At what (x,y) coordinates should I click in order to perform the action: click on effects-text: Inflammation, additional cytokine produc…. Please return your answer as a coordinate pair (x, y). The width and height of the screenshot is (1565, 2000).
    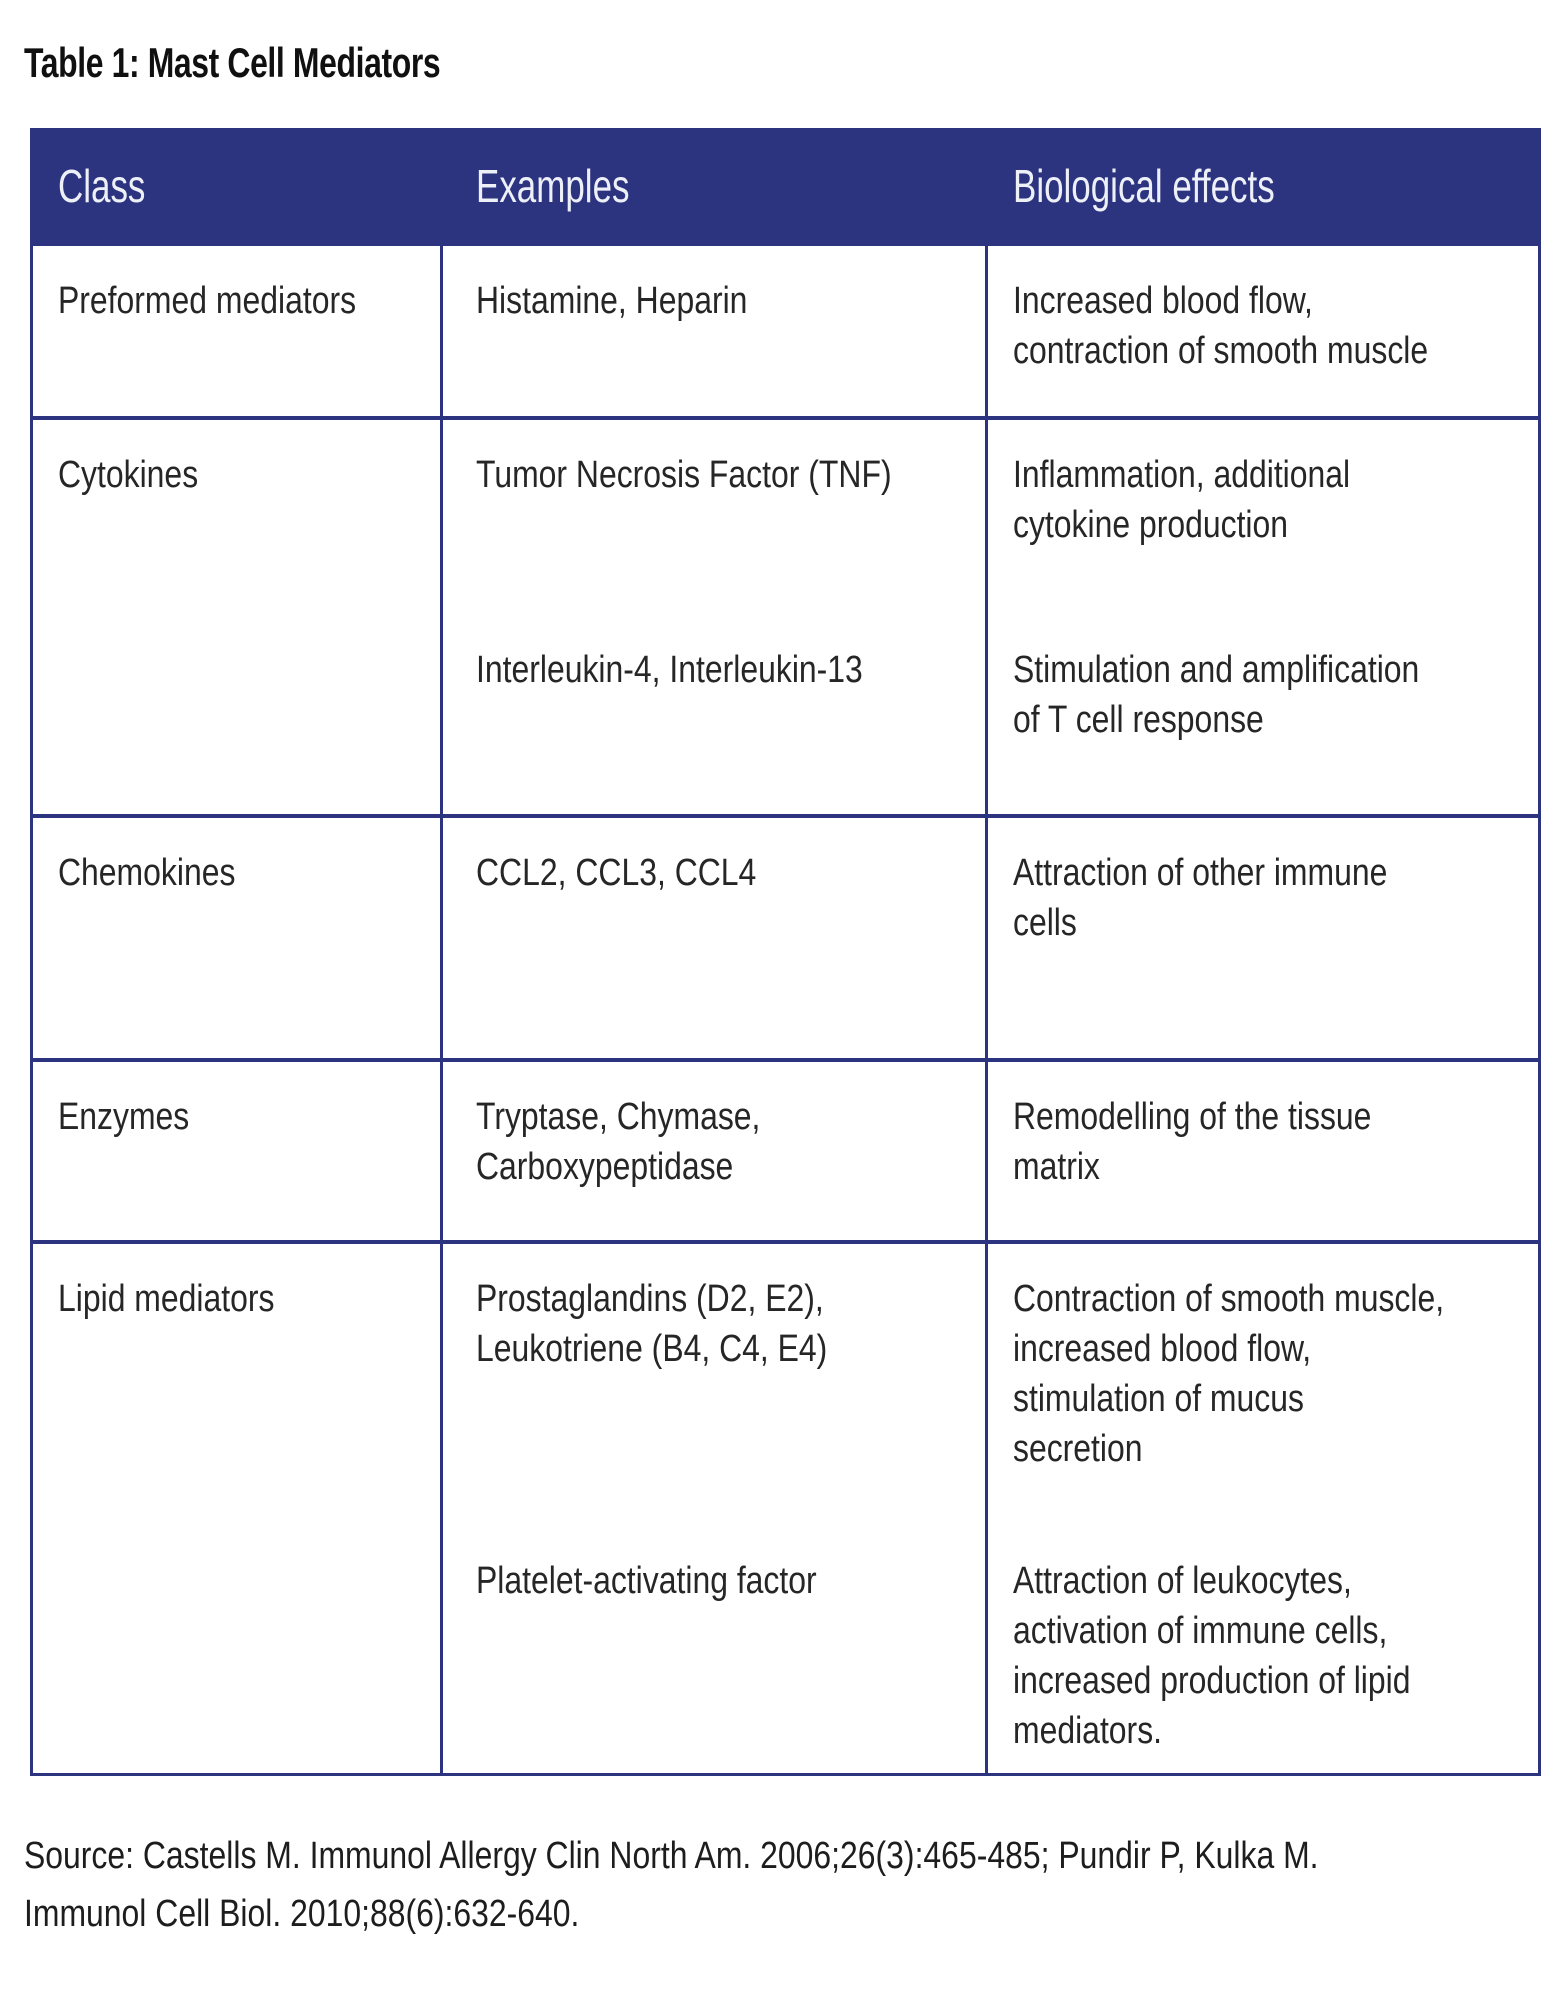
    Looking at the image, I should click on (1182, 499).